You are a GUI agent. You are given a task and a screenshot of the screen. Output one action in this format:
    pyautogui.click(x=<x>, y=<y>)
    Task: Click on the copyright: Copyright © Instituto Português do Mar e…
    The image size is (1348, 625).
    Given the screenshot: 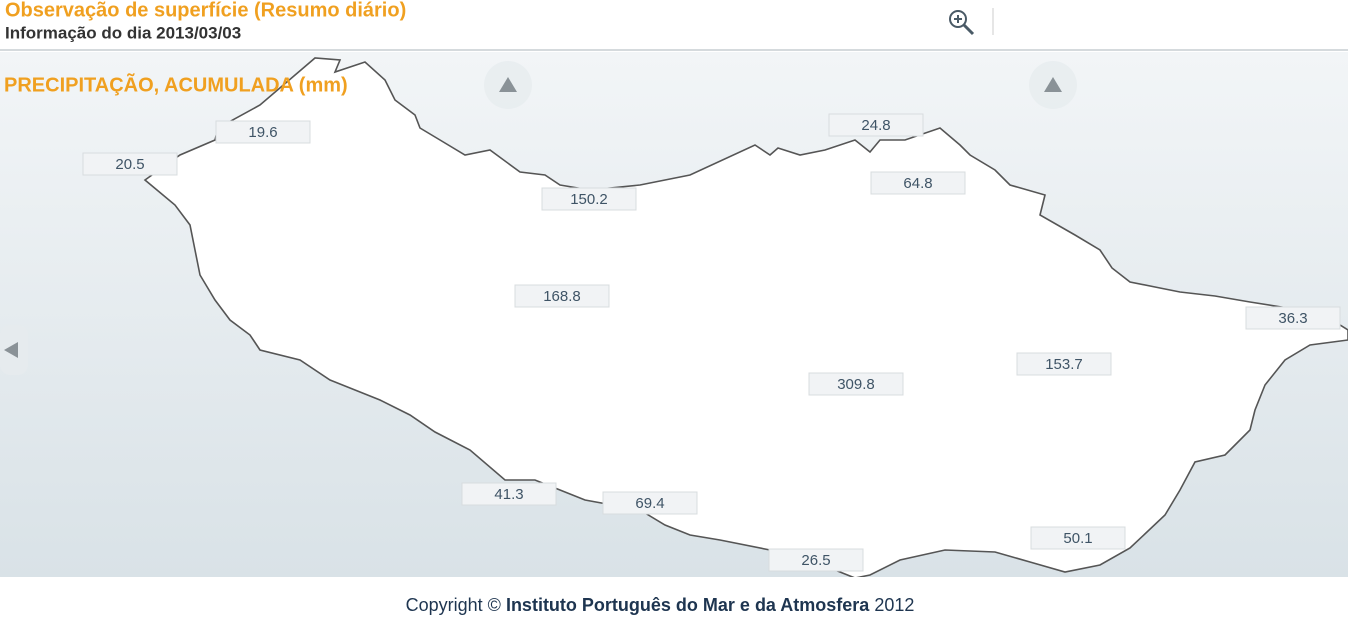 What is the action you would take?
    pyautogui.click(x=660, y=605)
    